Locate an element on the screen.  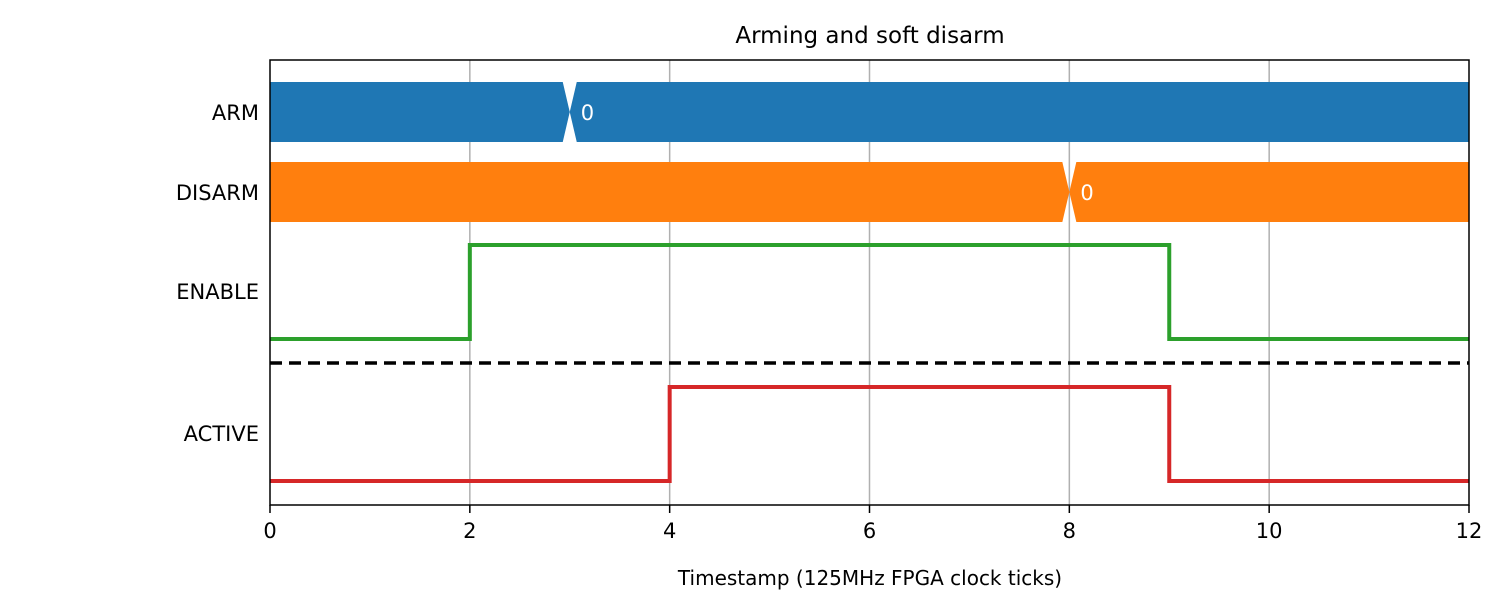
chart-title: Arming and soft disarm is located at coordinates (869, 36).